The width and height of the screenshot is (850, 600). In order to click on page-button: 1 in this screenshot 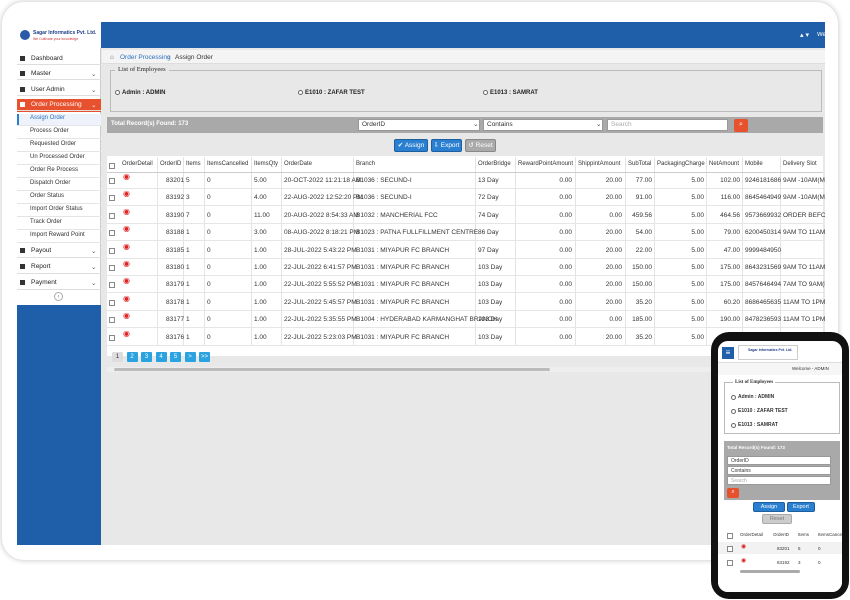, I will do `click(117, 357)`.